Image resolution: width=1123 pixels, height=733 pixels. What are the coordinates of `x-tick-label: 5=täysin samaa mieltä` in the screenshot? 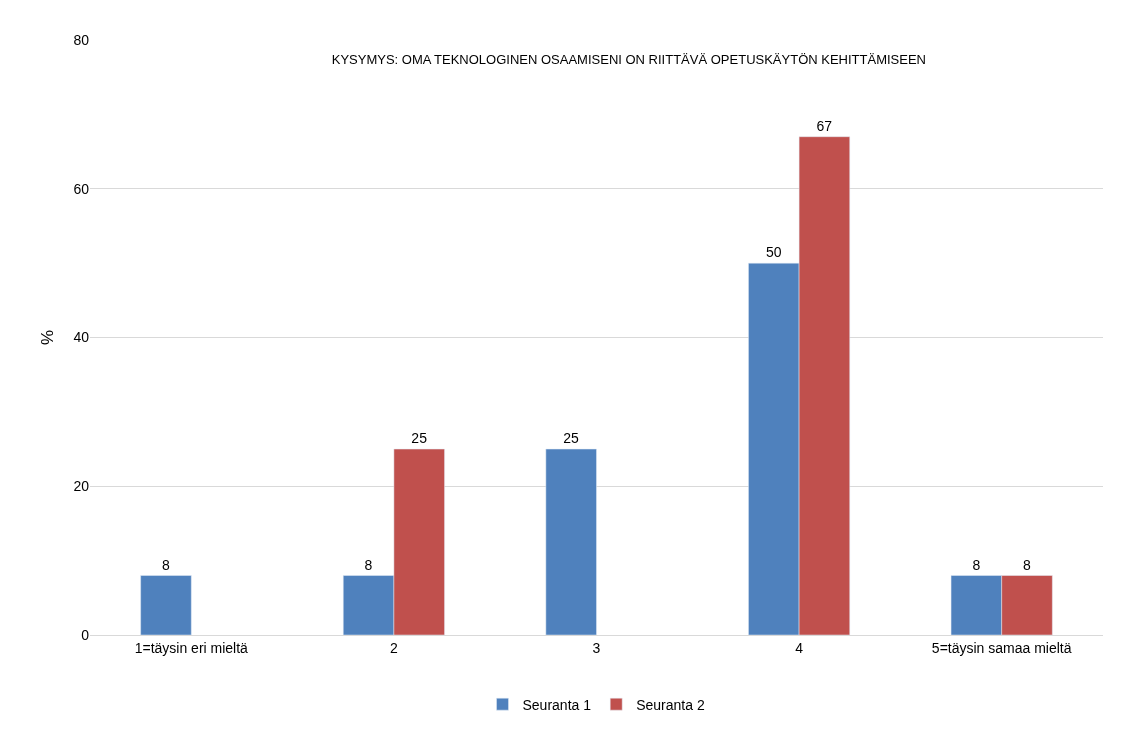 It's located at (1001, 647).